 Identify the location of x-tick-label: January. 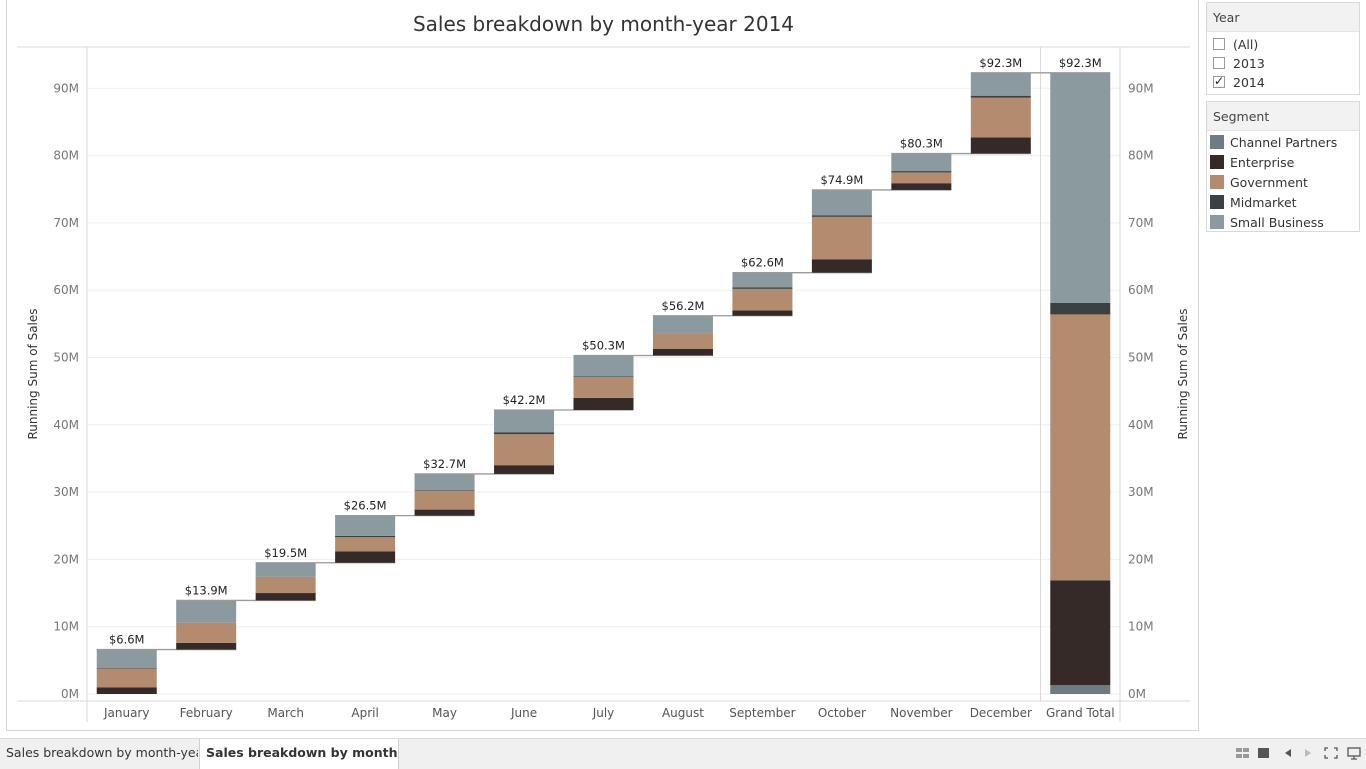
(126, 713).